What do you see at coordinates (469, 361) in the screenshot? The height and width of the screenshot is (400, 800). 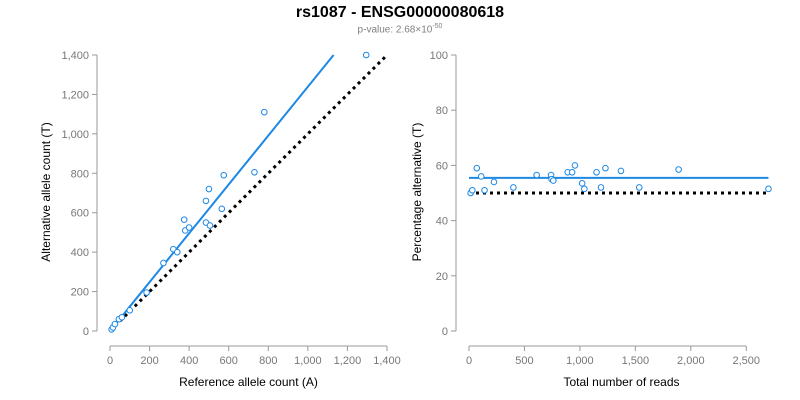 I see `panel-2-x-tick-label: 0` at bounding box center [469, 361].